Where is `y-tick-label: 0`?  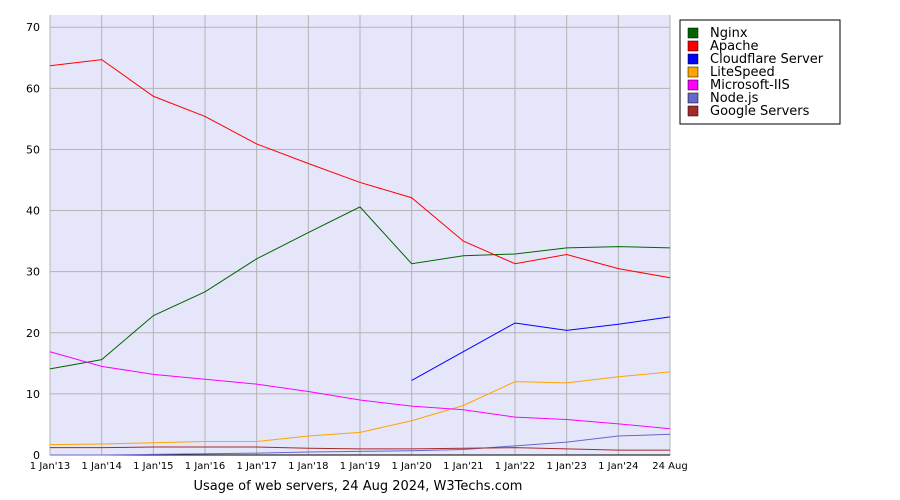
y-tick-label: 0 is located at coordinates (36, 455).